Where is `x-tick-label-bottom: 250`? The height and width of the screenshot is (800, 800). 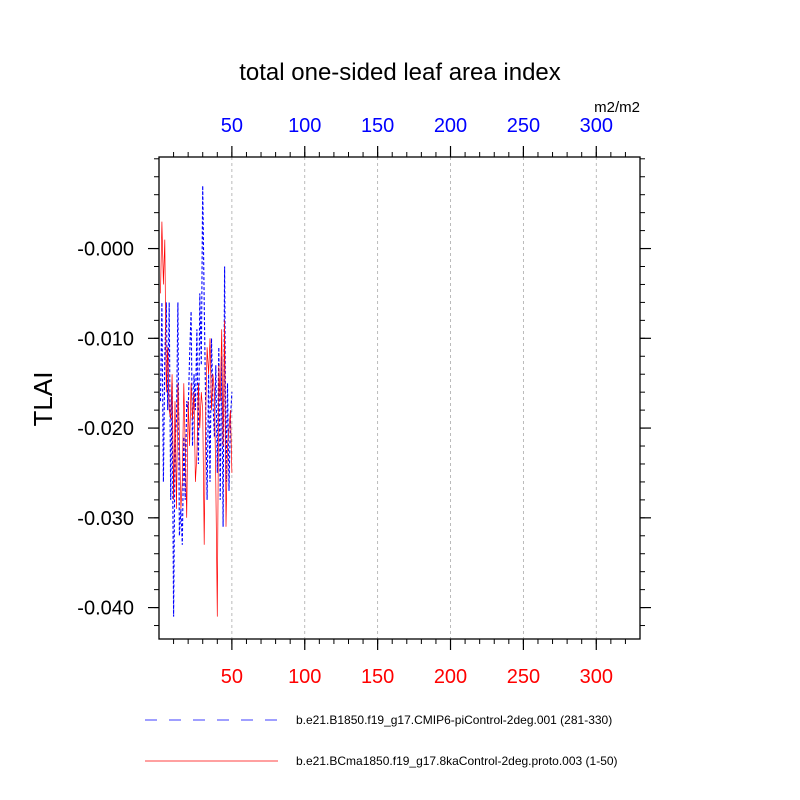
x-tick-label-bottom: 250 is located at coordinates (523, 677).